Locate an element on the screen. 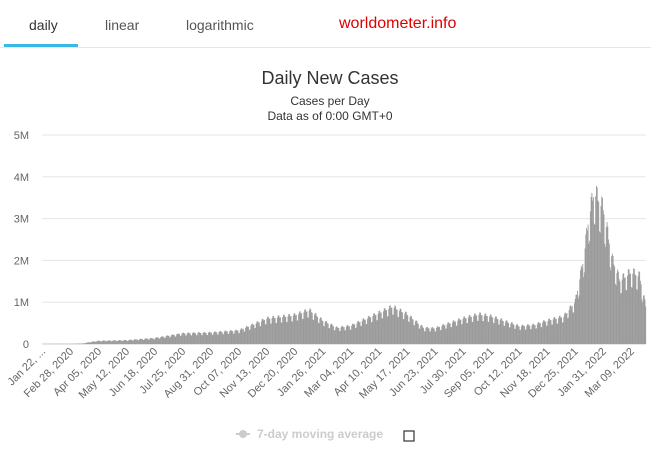 Image resolution: width=651 pixels, height=456 pixels. moving-average-checkbox is located at coordinates (409, 436).